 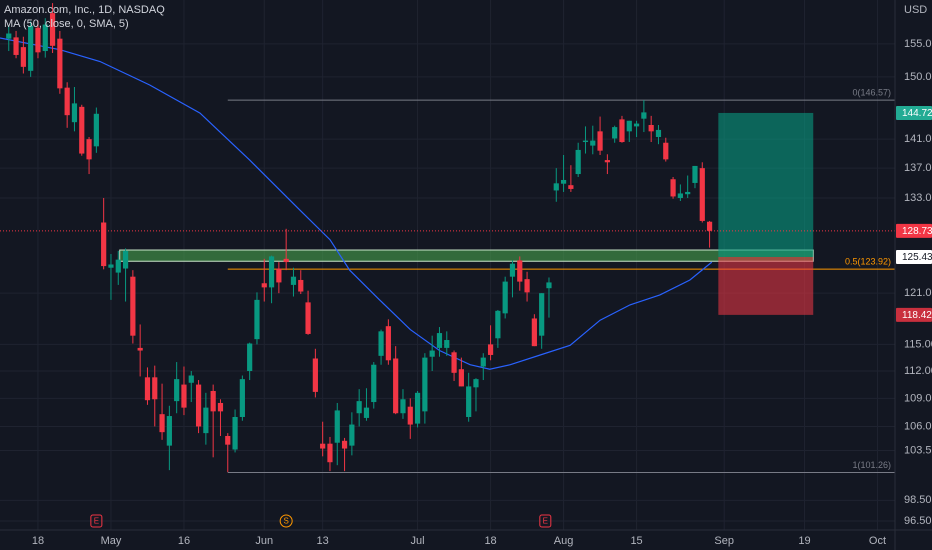 I want to click on y-tick-label: 155.00, so click(x=918, y=44).